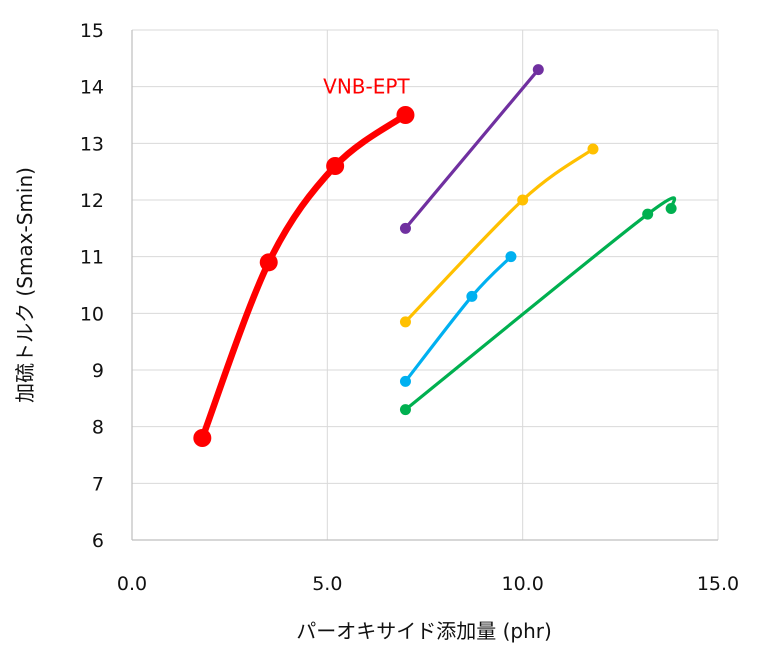 The height and width of the screenshot is (658, 768). What do you see at coordinates (718, 584) in the screenshot?
I see `x-tick-label: 15.0` at bounding box center [718, 584].